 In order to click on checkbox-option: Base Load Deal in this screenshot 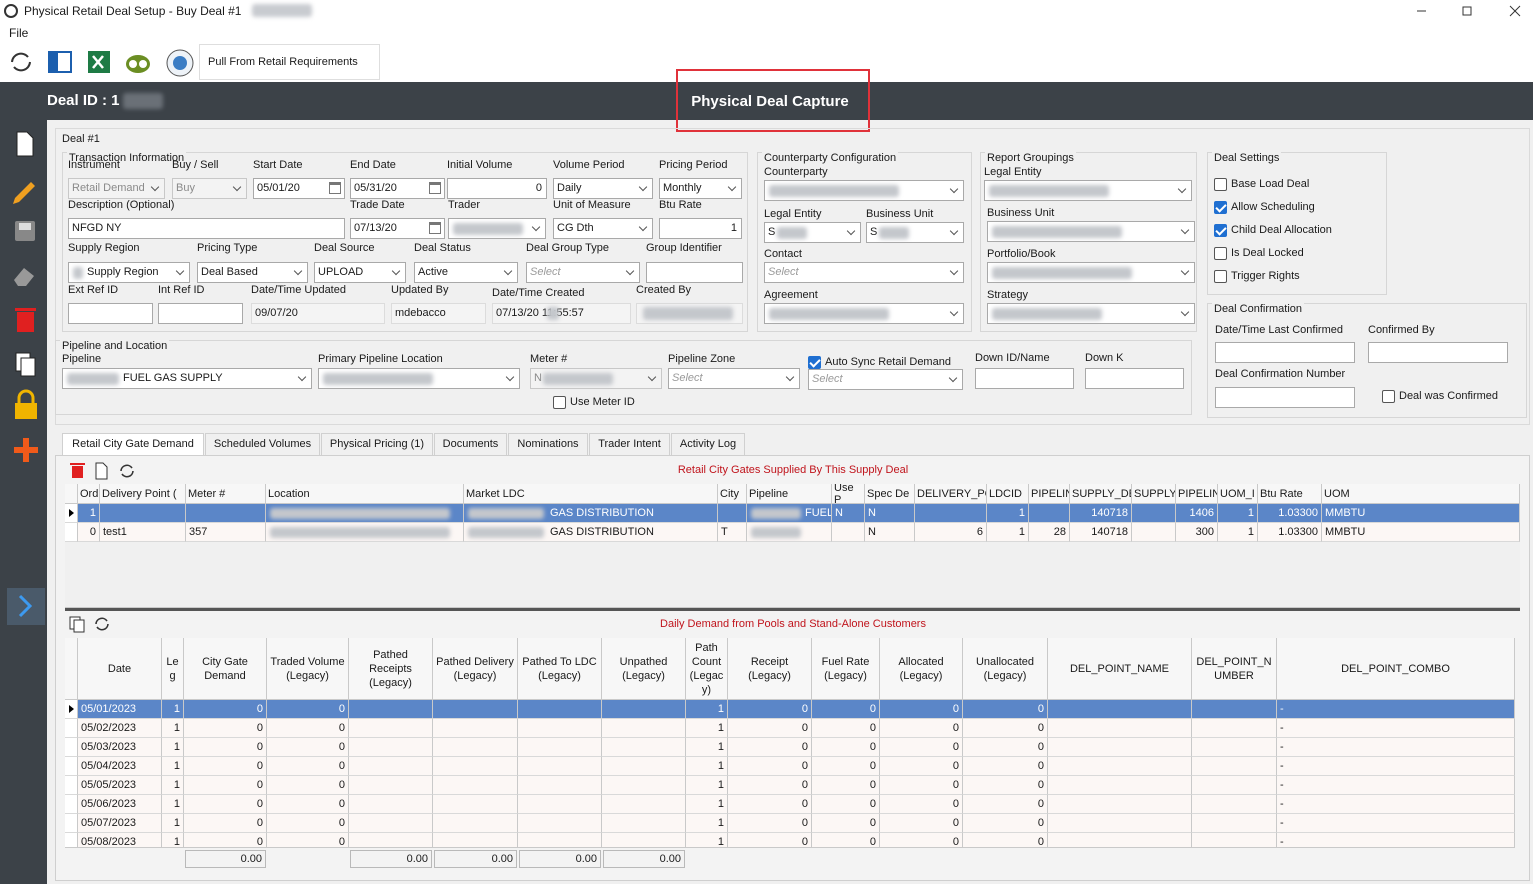, I will do `click(1304, 184)`.